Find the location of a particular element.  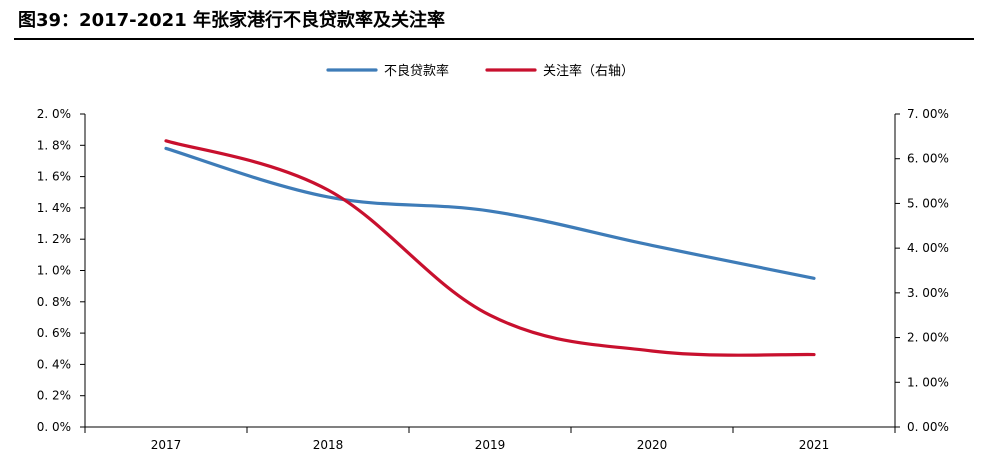

right-tick-label: 5. 00% is located at coordinates (928, 203).